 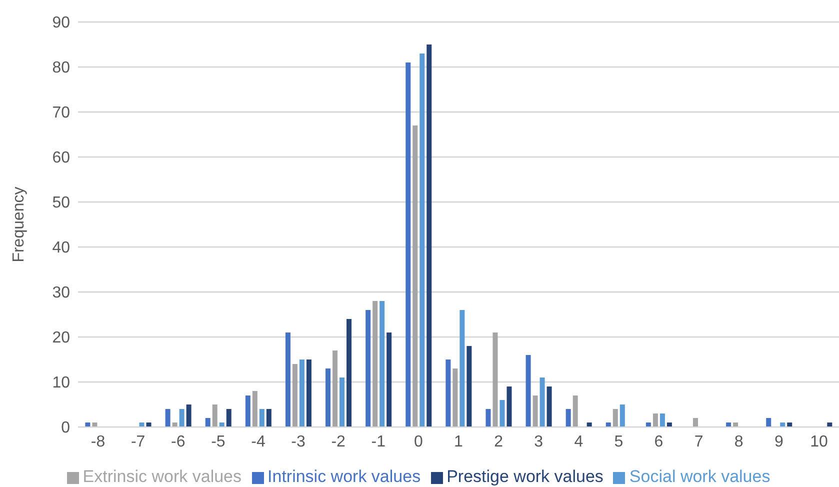 I want to click on y-tick-label: 50, so click(x=61, y=203).